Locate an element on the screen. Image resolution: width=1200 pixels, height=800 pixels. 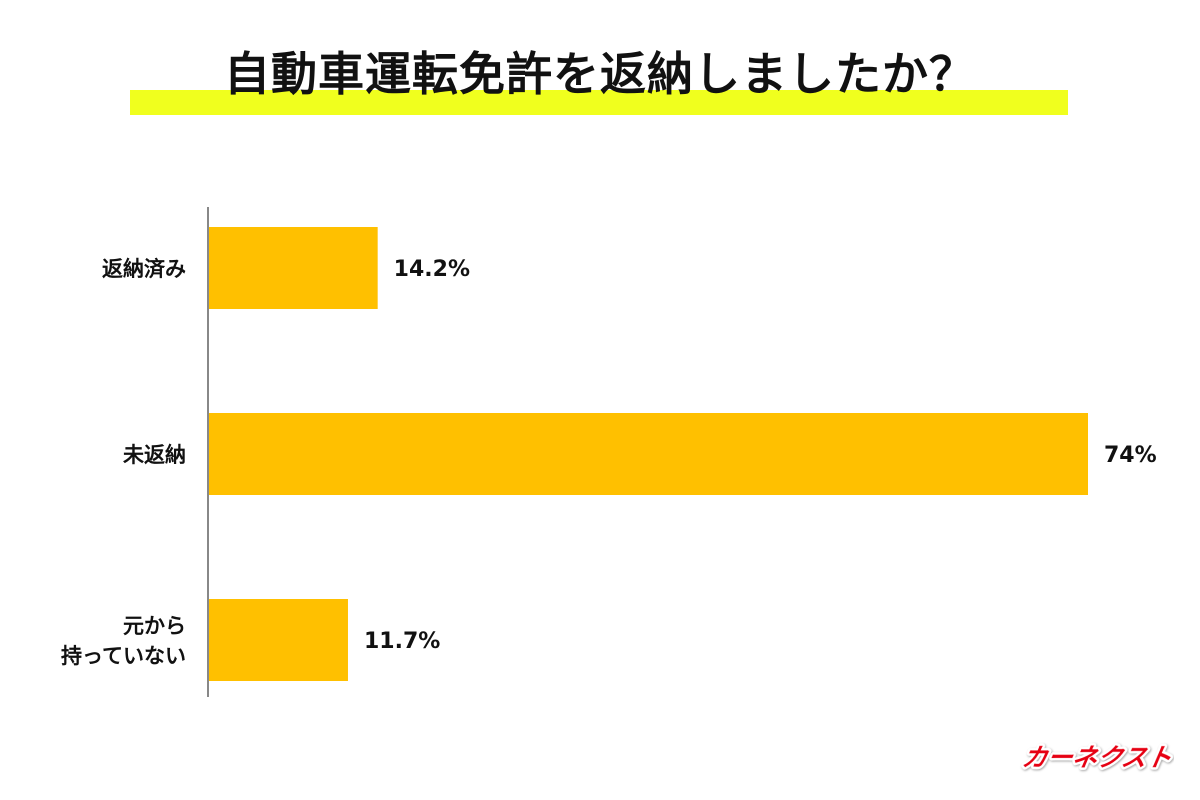
category-label-2-line-0: 元から is located at coordinates (154, 626).